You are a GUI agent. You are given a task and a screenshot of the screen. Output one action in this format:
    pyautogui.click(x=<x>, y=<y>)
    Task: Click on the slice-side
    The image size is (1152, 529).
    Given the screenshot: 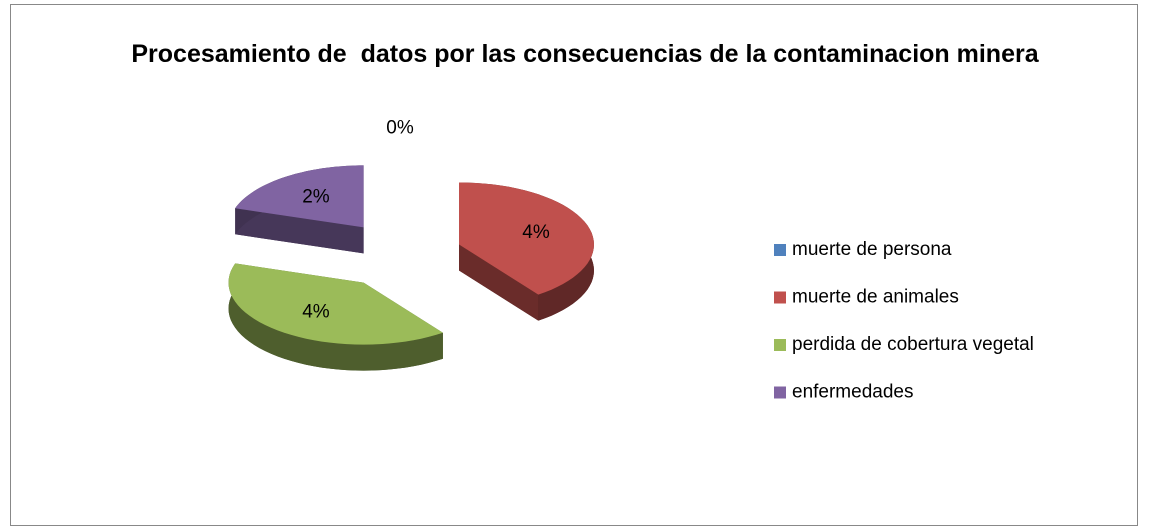 What is the action you would take?
    pyautogui.click(x=335, y=317)
    